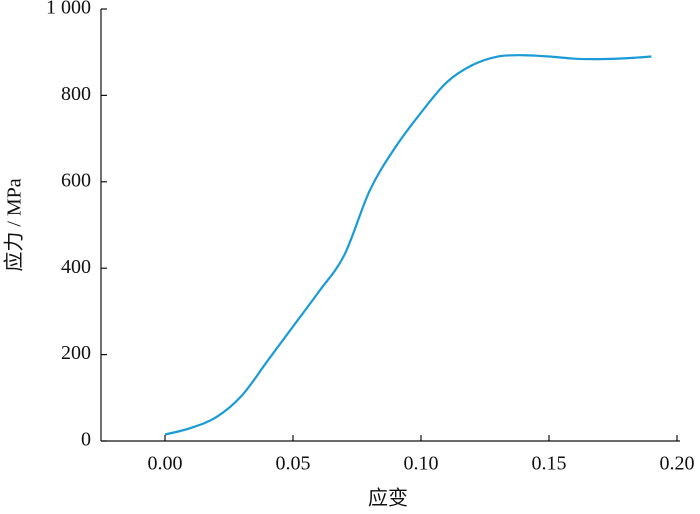 This screenshot has width=700, height=514. Describe the element at coordinates (165, 464) in the screenshot. I see `x-tick-label: 0.00` at that location.